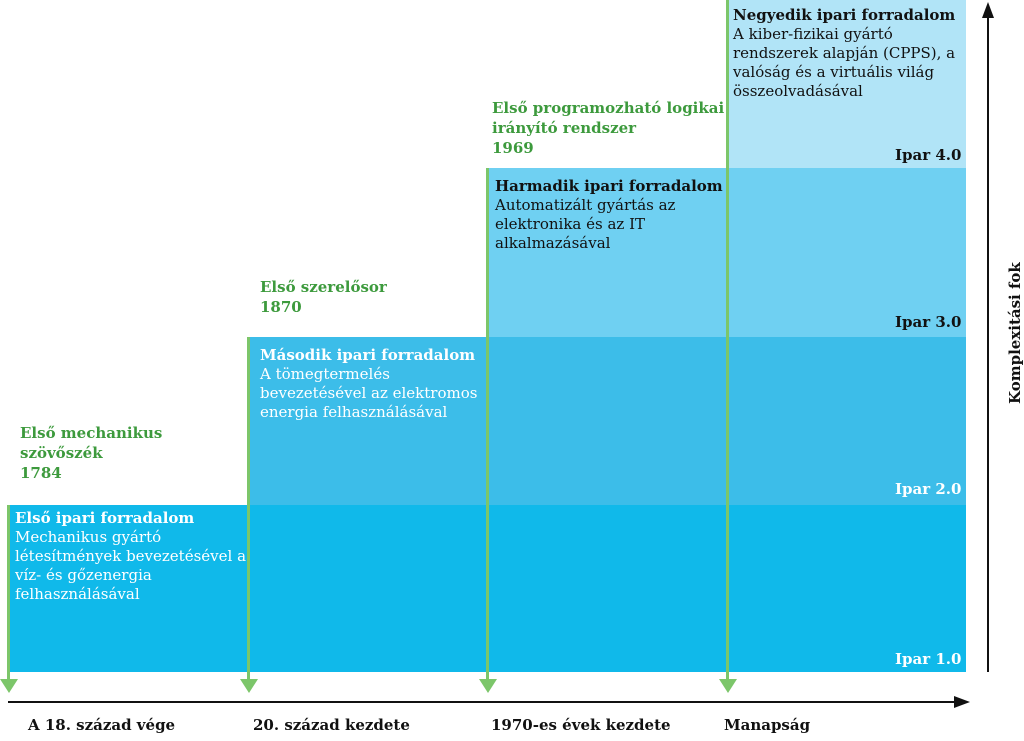 This screenshot has width=1024, height=741. I want to click on era-4-desc-line: összeolvadásával, so click(798, 91).